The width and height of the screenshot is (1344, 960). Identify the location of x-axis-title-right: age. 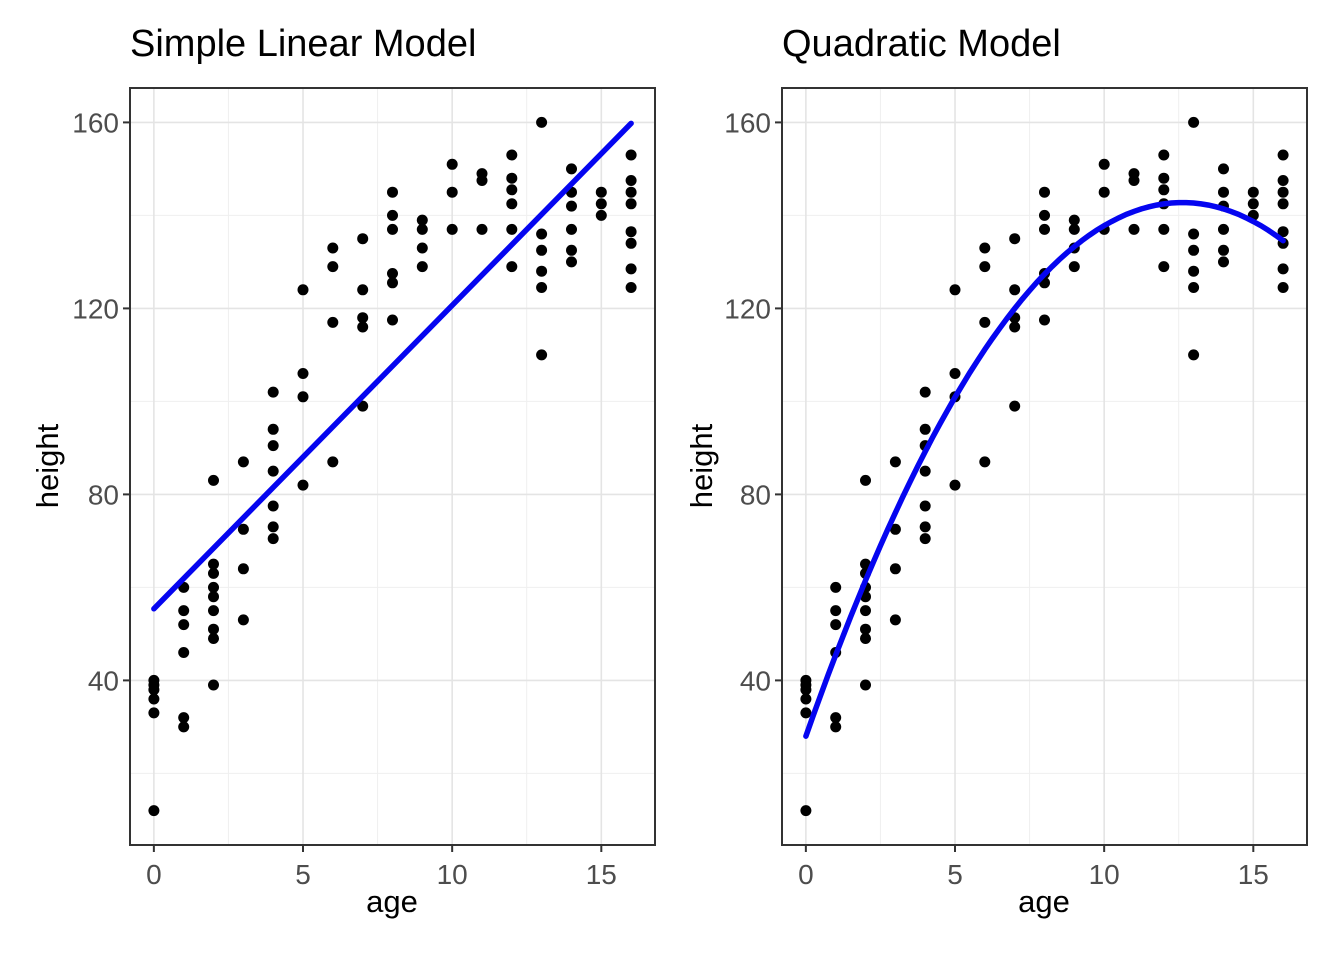
(1044, 901).